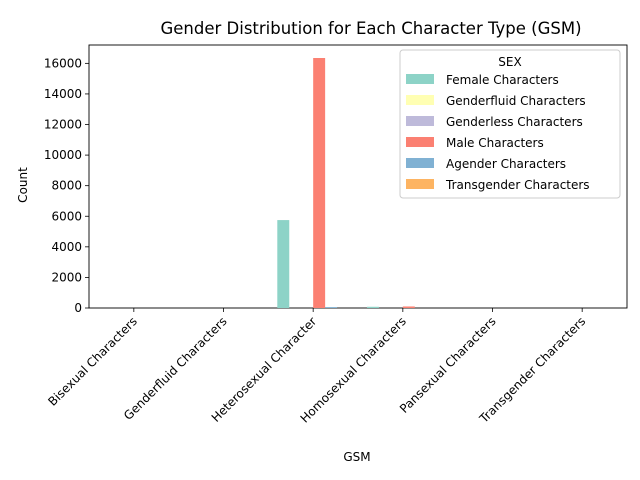 Image resolution: width=640 pixels, height=480 pixels. I want to click on y-tick-label: 4000, so click(66, 247).